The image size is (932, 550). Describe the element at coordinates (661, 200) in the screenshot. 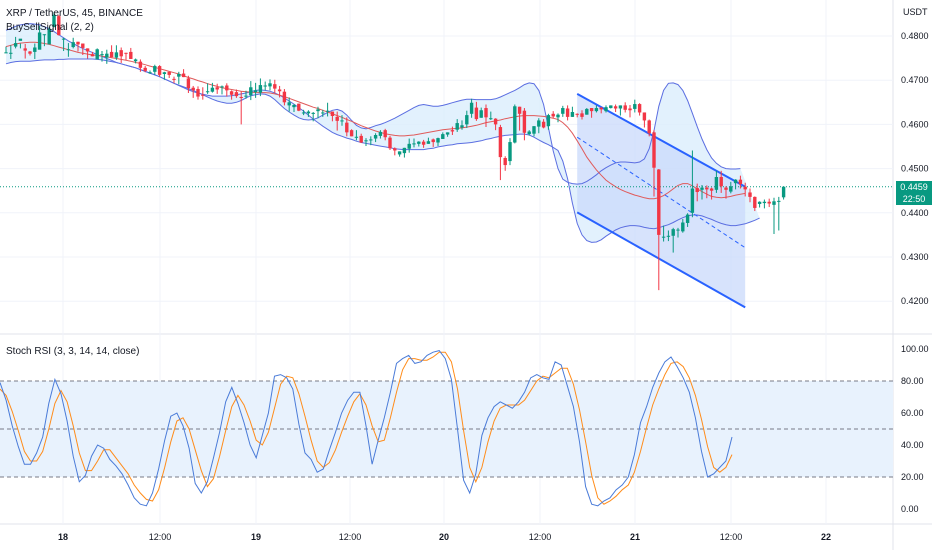

I see `regression-channel-fill` at that location.